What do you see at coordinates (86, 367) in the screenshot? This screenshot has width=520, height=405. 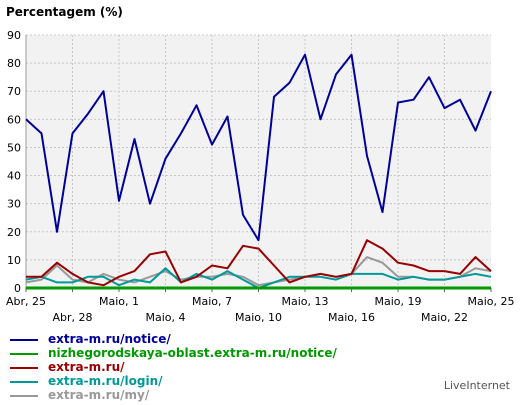 I see `legend-label-root: extra-m.ru/` at bounding box center [86, 367].